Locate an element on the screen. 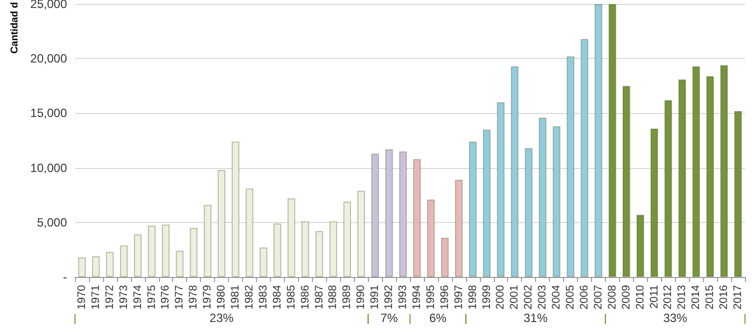 This screenshot has width=755, height=333. x-tick-label: 1993 is located at coordinates (403, 297).